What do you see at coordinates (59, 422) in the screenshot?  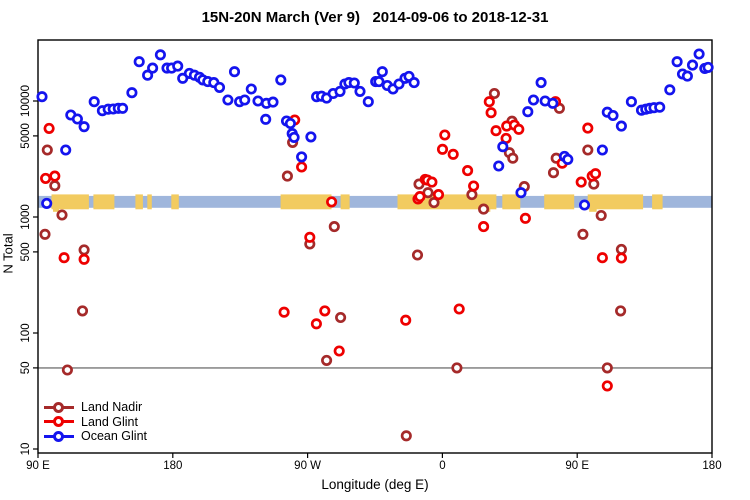 I see `land-glint-symbol-icon` at bounding box center [59, 422].